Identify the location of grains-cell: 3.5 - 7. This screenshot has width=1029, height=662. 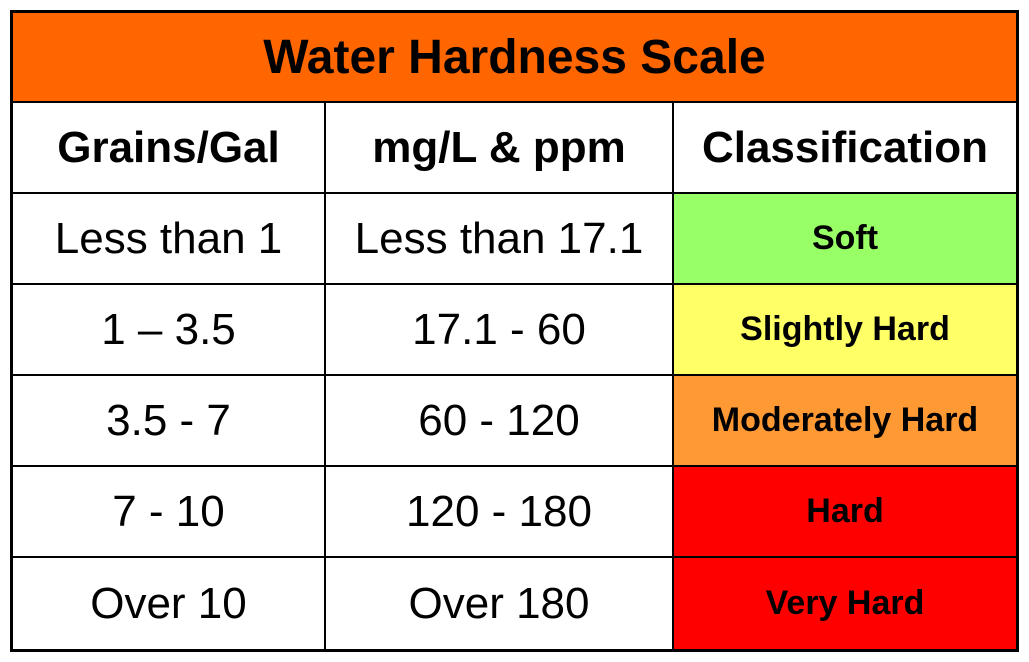
(169, 420).